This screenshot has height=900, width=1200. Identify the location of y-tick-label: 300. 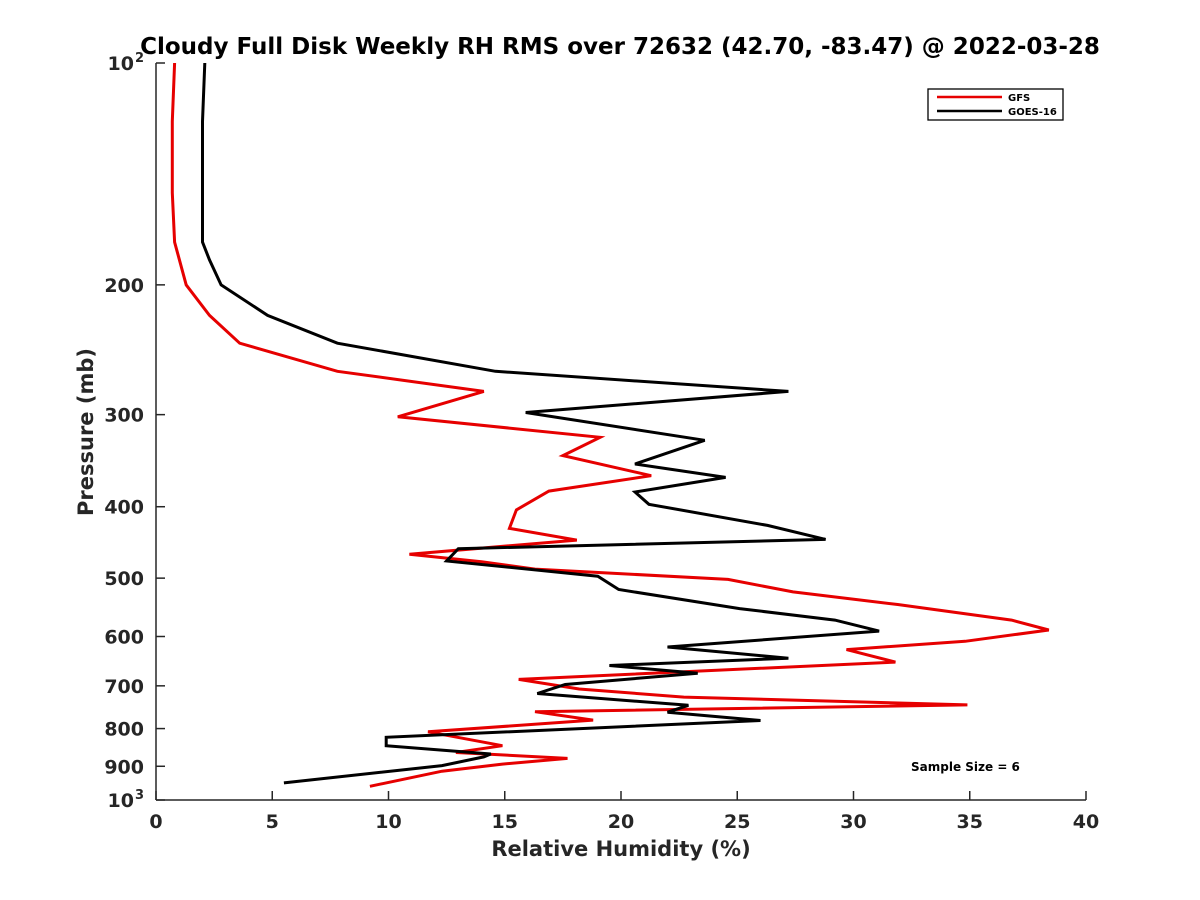
(124, 416).